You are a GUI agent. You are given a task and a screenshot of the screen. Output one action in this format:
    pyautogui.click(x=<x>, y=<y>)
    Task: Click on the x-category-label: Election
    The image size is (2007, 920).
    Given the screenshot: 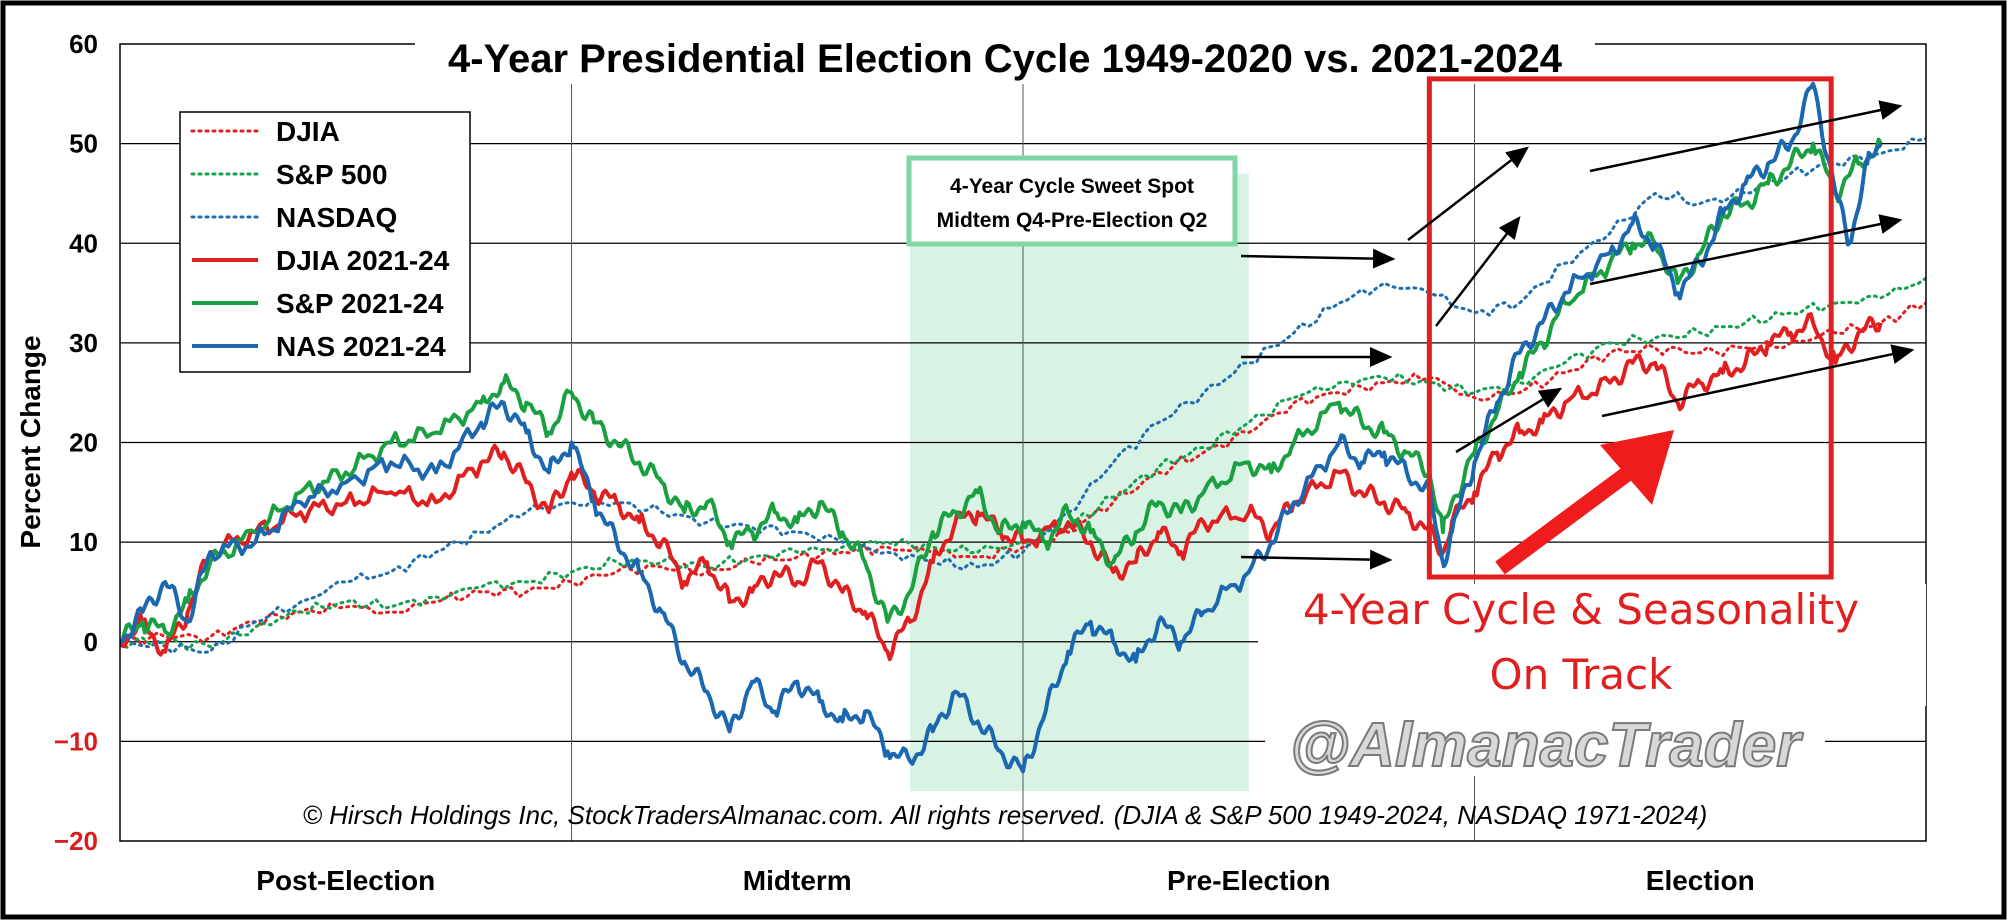 What is the action you would take?
    pyautogui.click(x=1700, y=880)
    